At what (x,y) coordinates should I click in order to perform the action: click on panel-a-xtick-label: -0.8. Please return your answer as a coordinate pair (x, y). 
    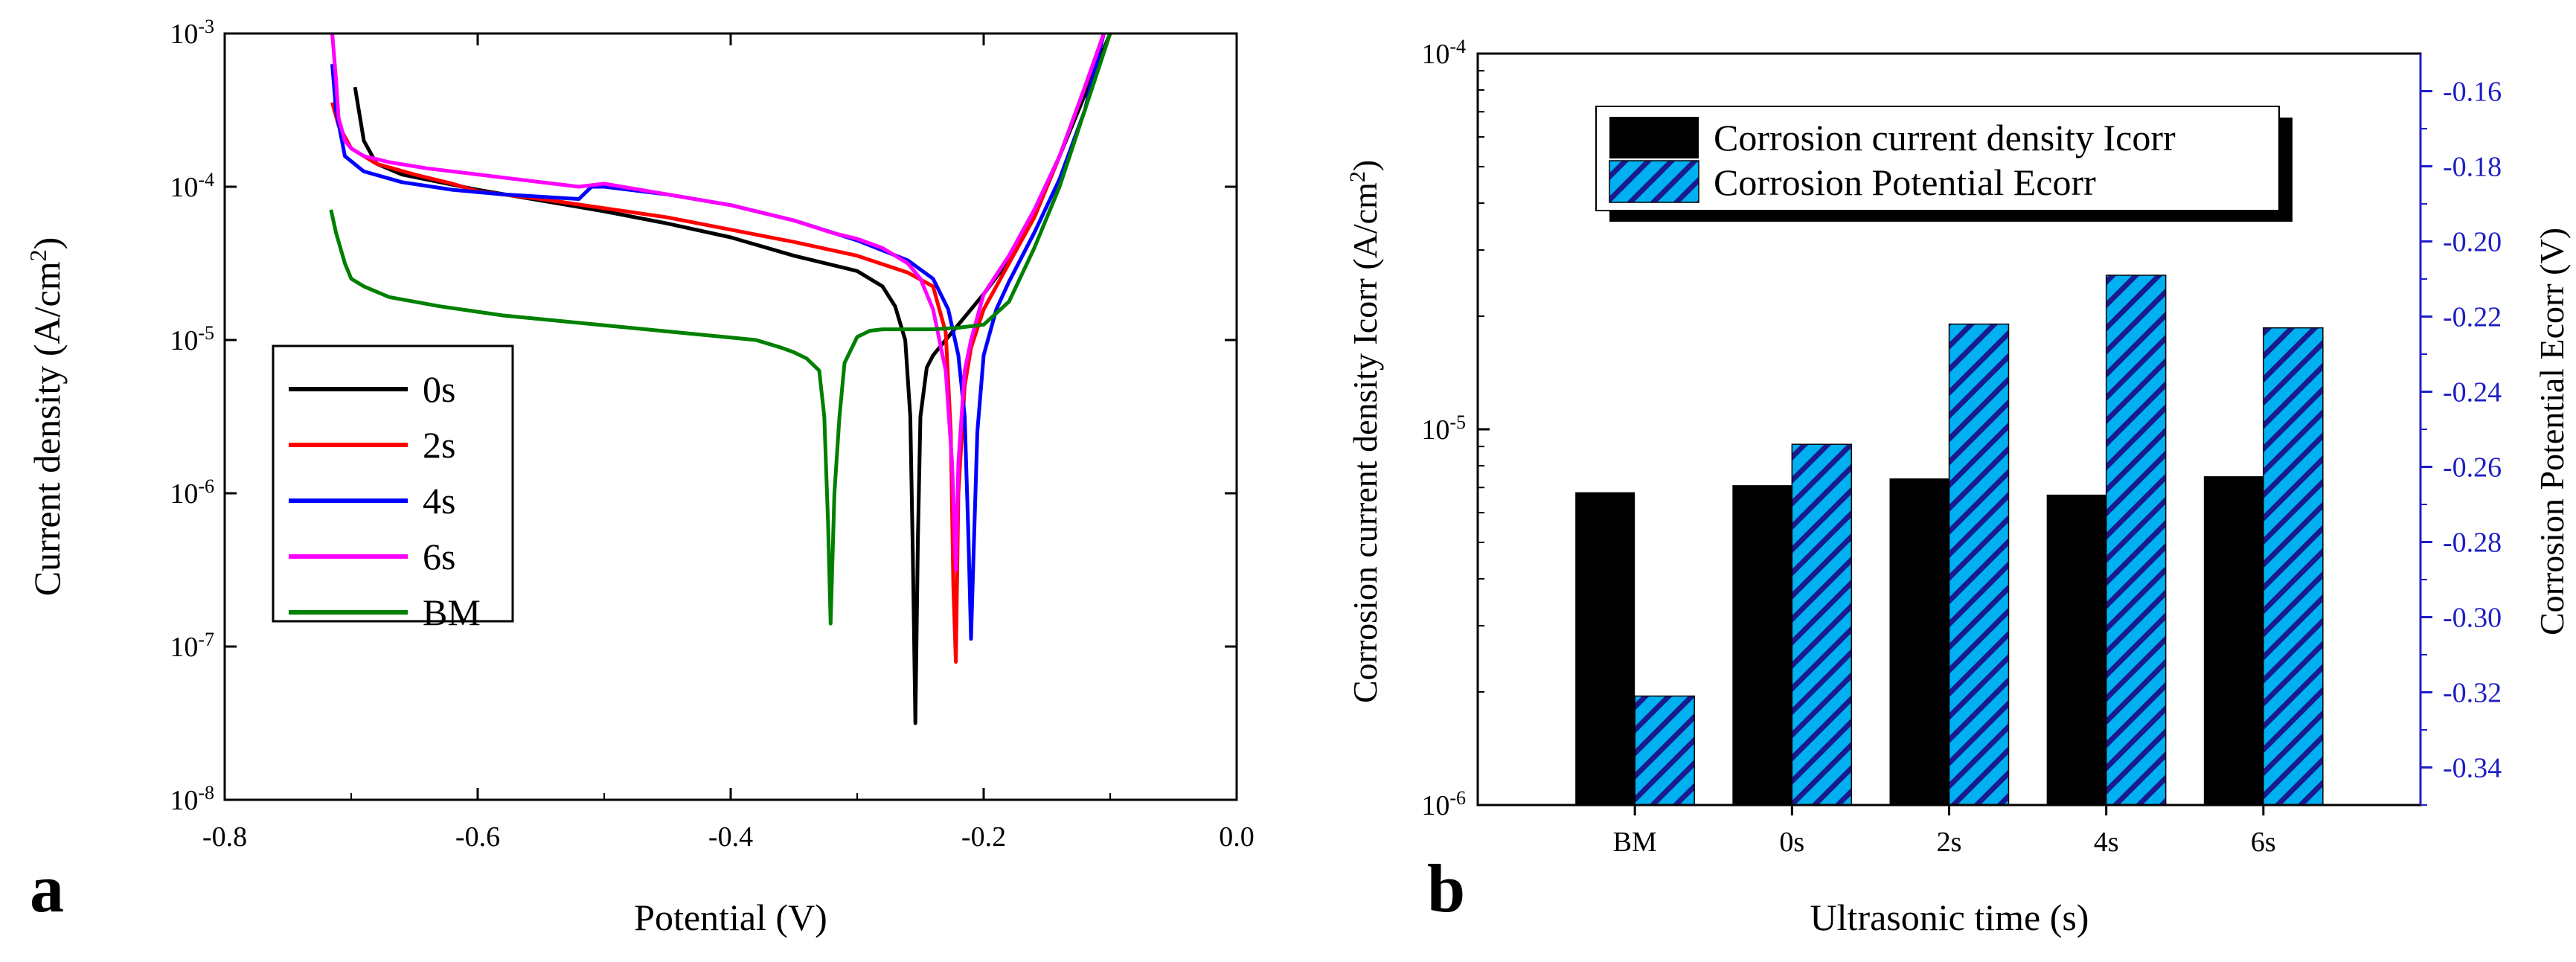
    Looking at the image, I should click on (224, 837).